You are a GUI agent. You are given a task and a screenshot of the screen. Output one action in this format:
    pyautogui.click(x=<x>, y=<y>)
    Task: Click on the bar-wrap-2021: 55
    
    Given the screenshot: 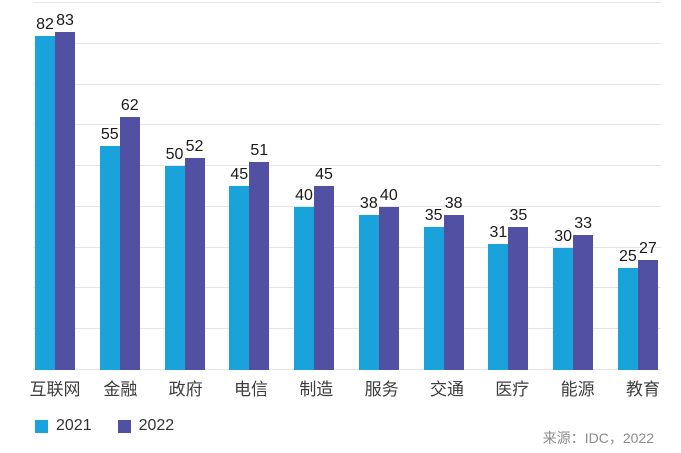 What is the action you would take?
    pyautogui.click(x=109, y=248)
    